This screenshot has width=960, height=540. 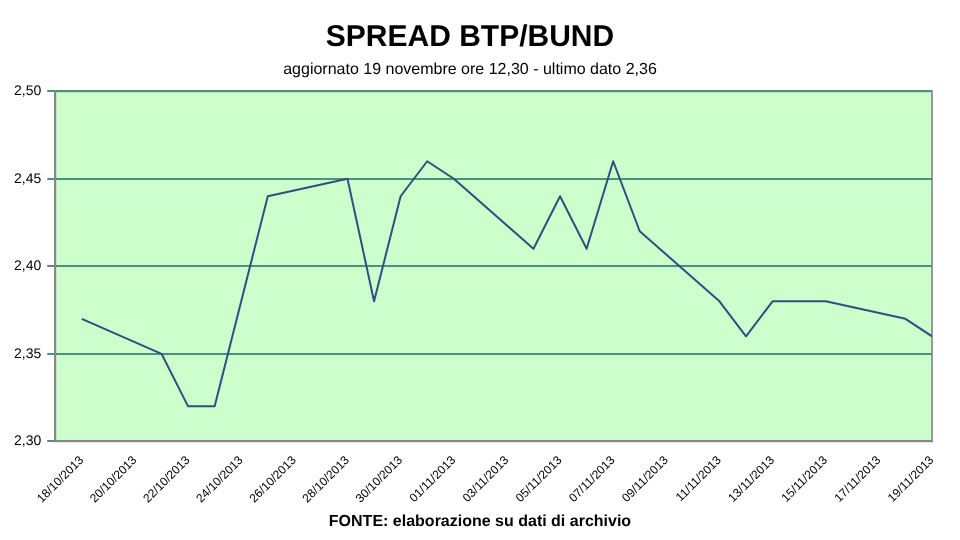 I want to click on source-note: FONTE: elaborazione su dati di archivio, so click(x=480, y=521).